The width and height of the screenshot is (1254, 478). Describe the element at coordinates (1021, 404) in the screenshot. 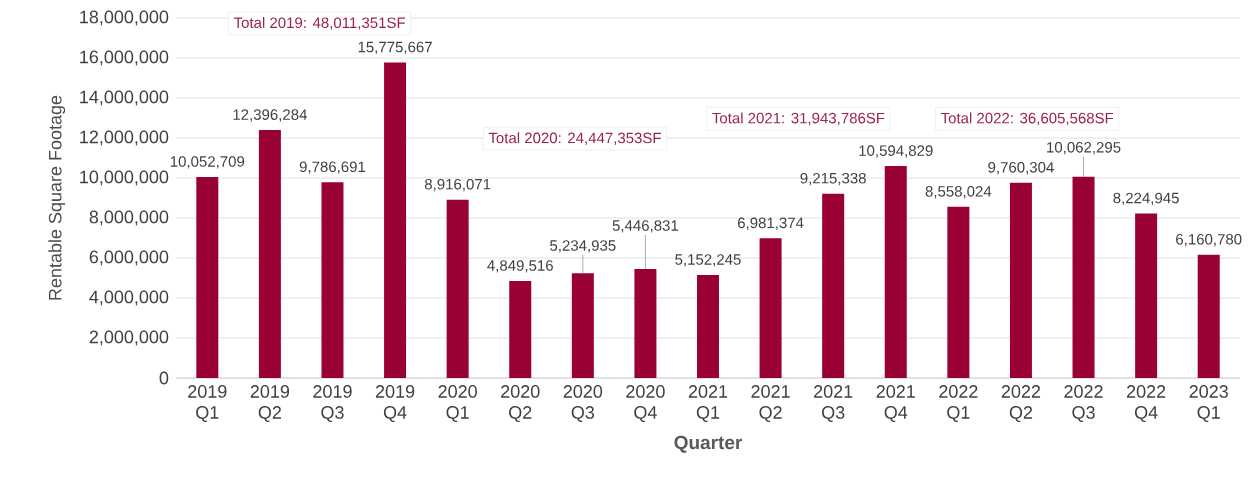

I see `x-tick-label: 2022 Q2` at that location.